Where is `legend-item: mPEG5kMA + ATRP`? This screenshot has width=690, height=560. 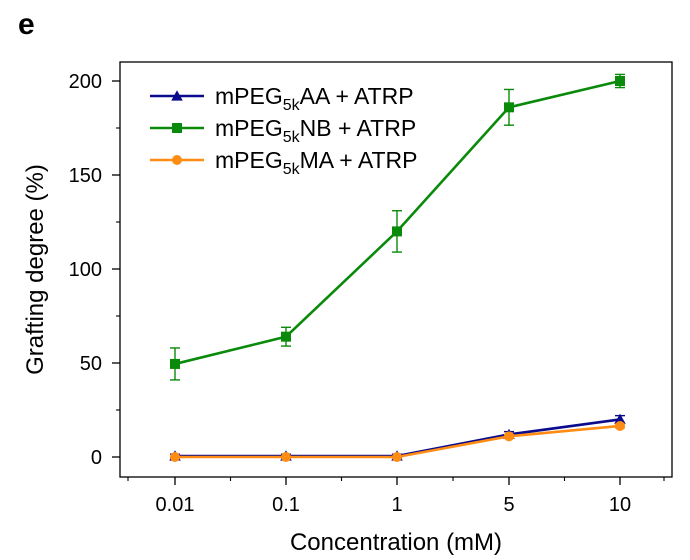 legend-item: mPEG5kMA + ATRP is located at coordinates (283, 162).